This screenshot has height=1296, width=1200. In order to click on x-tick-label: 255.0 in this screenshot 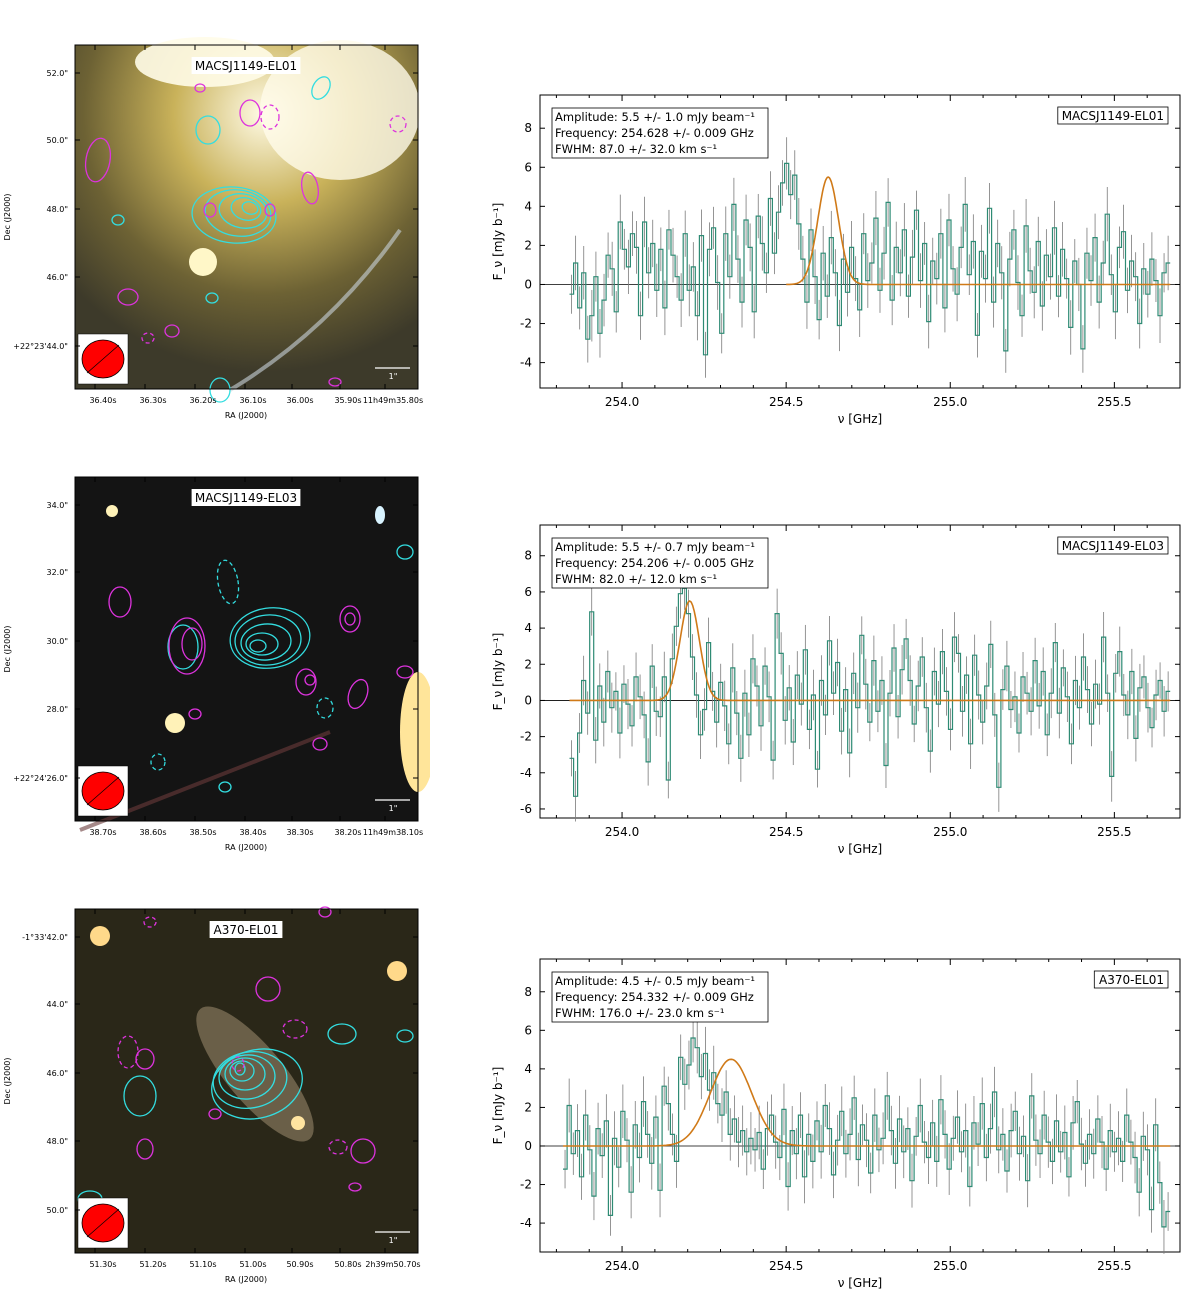, I will do `click(950, 1266)`.